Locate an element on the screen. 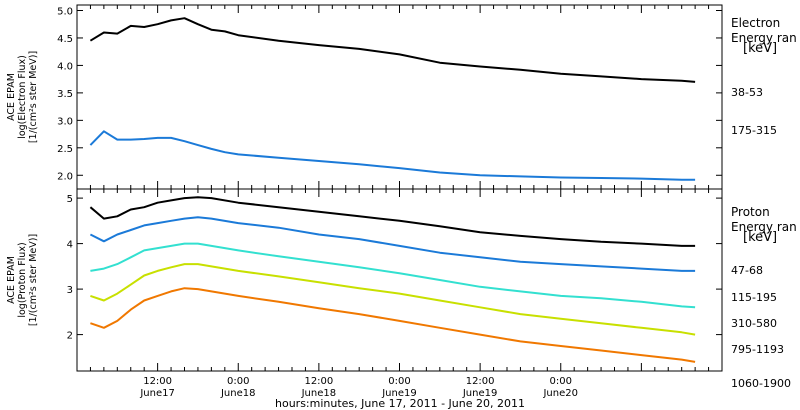  x-tick-date: June20 is located at coordinates (560, 393).